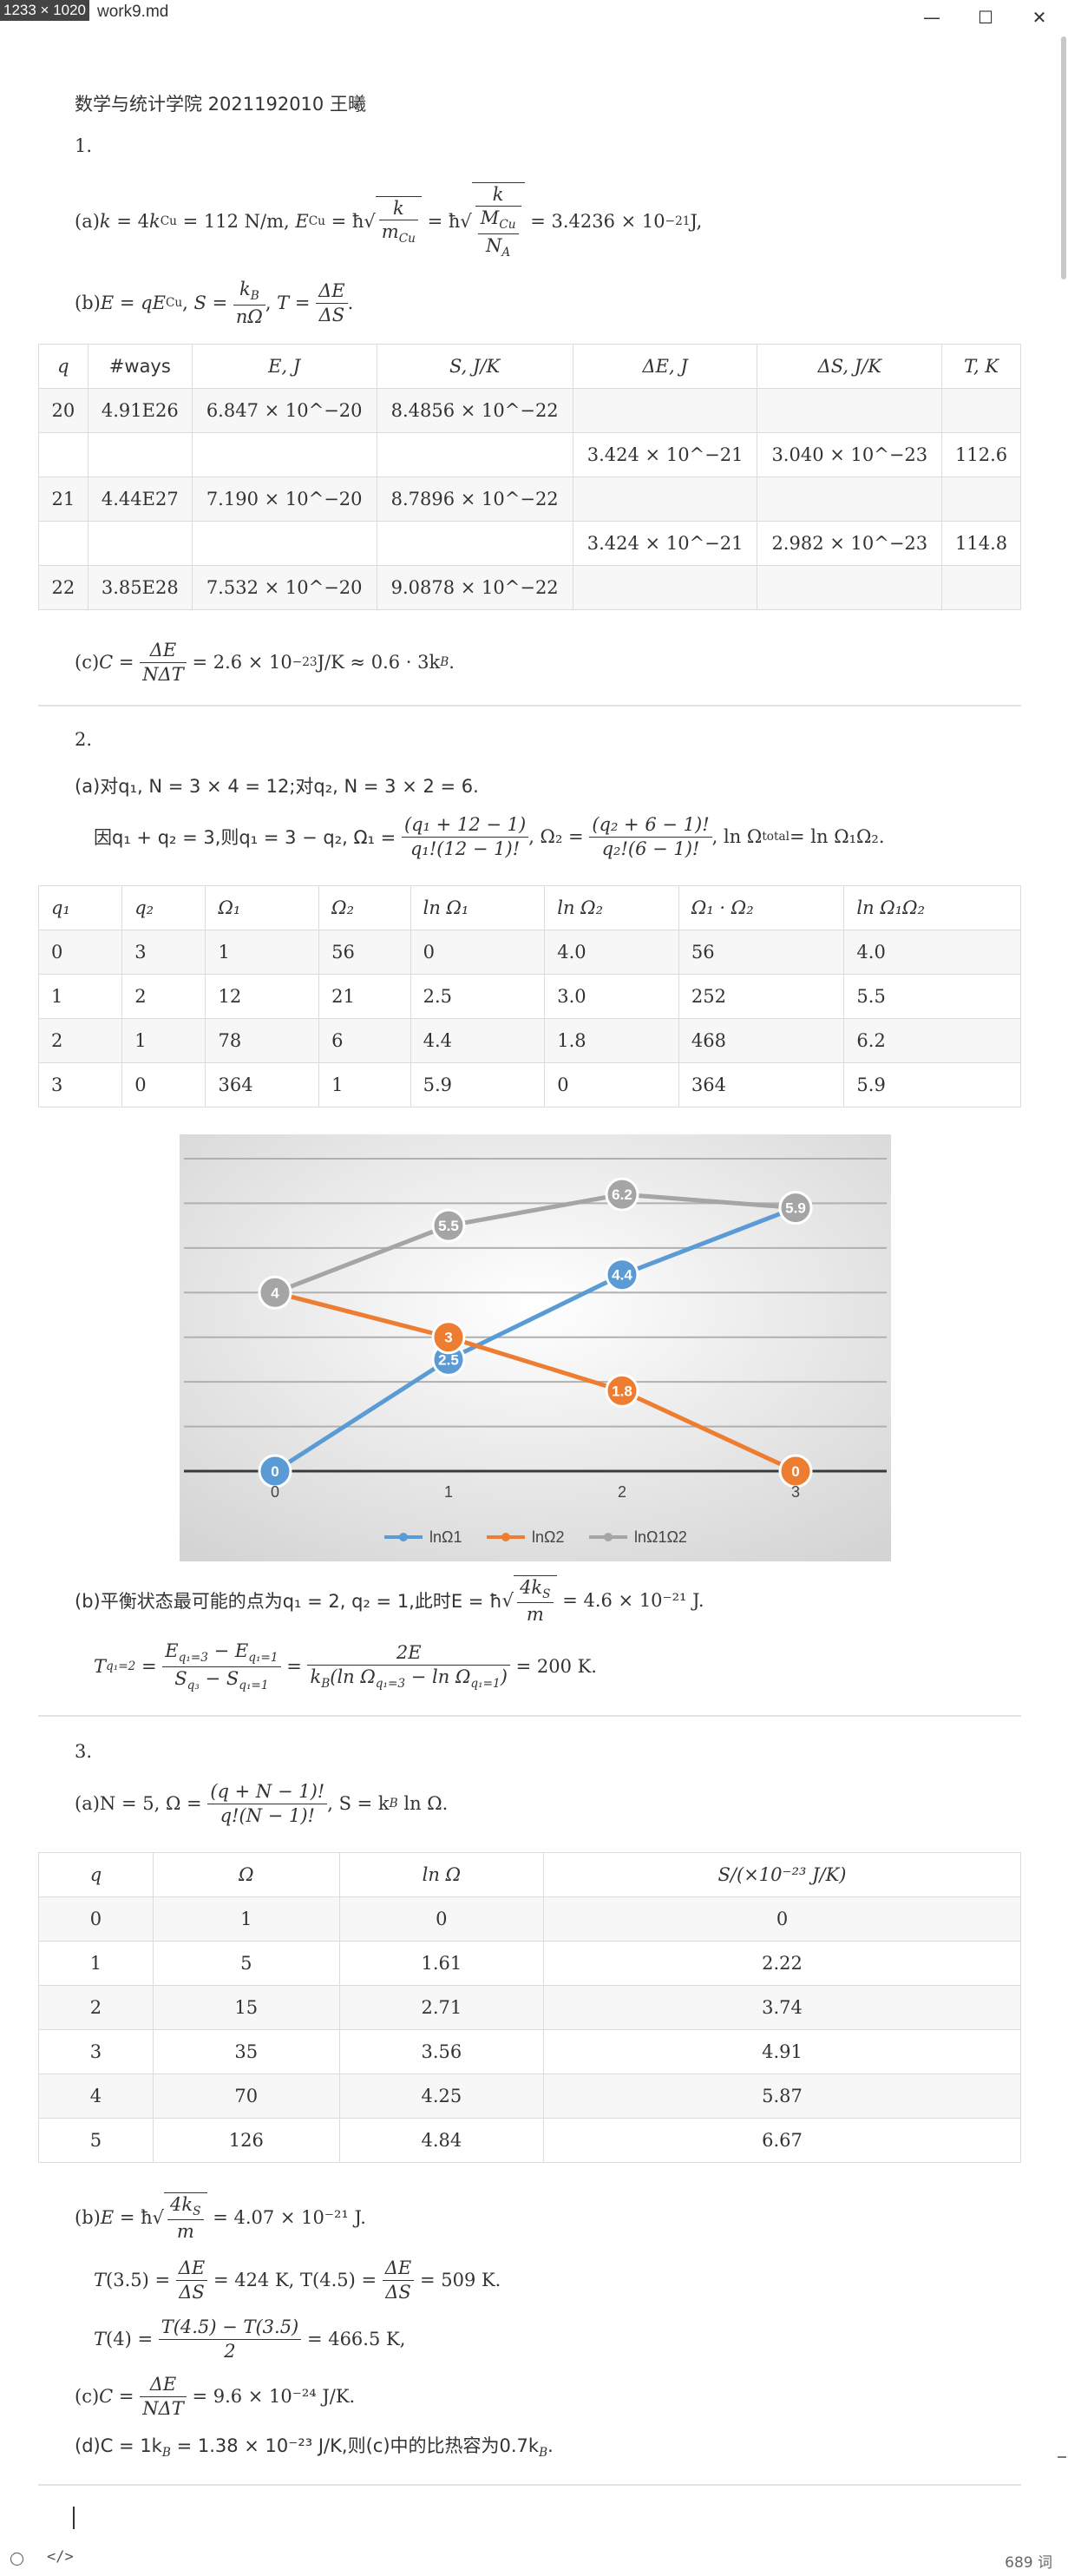  What do you see at coordinates (981, 367) in the screenshot?
I see `col-header: T, K` at bounding box center [981, 367].